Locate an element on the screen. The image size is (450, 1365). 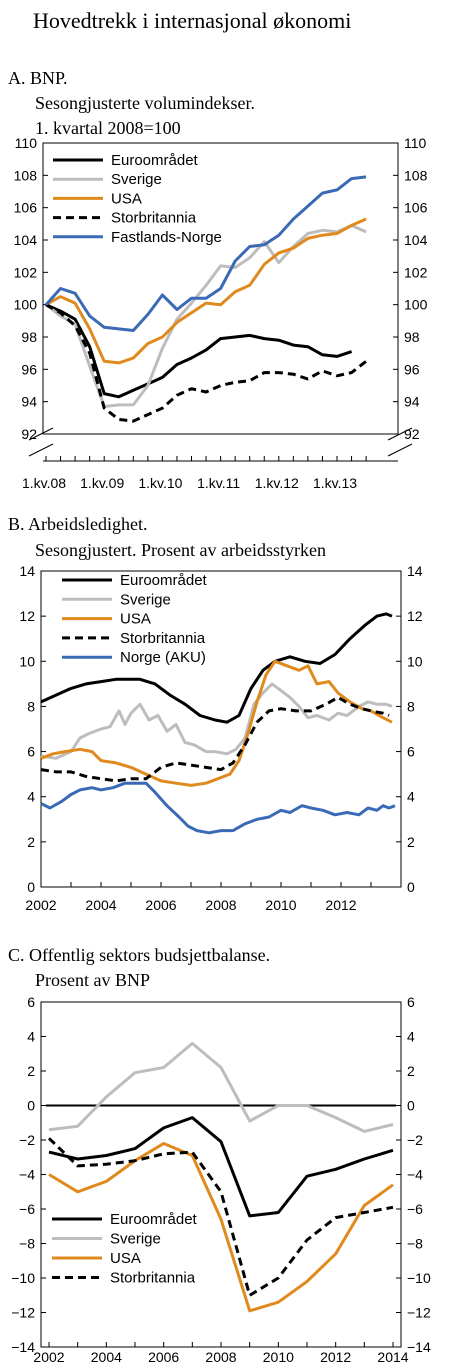
chart-a-ytick-label-left: 94 is located at coordinates (29, 402).